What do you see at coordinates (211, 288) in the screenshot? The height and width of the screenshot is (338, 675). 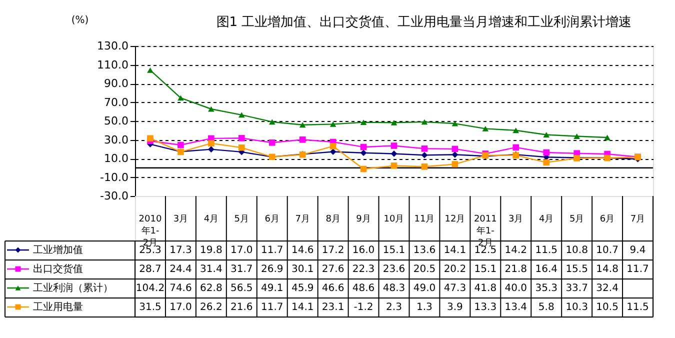 I see `data-label: 62.8` at bounding box center [211, 288].